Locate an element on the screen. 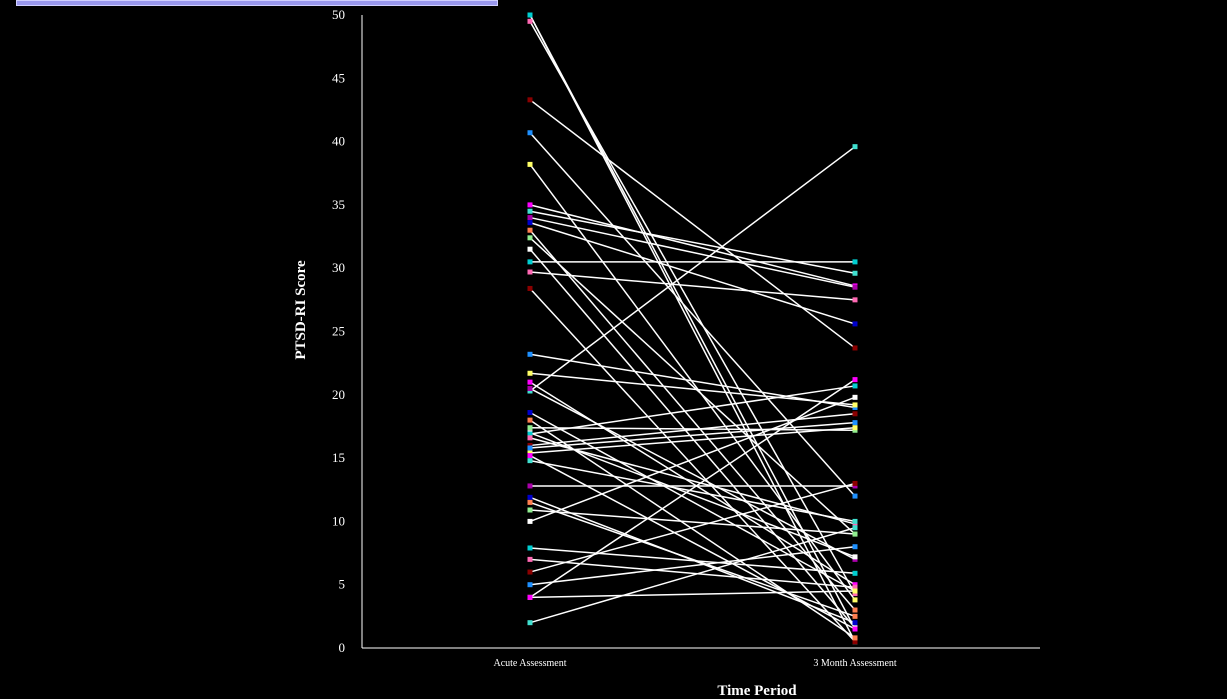  y-tick-label: 30 is located at coordinates (338, 267).